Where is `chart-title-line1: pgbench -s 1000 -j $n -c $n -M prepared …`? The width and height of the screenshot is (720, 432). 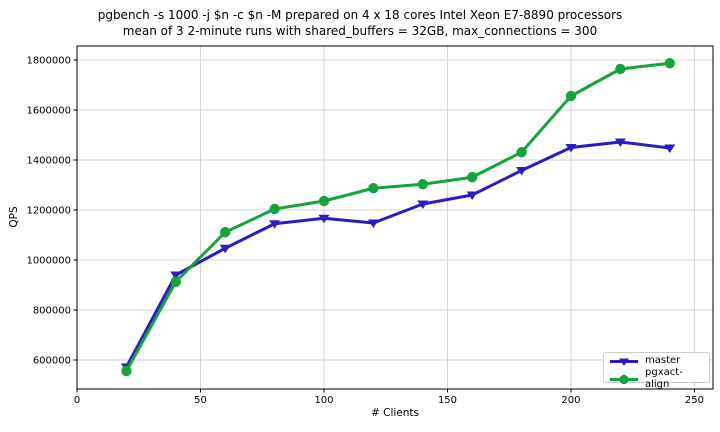 chart-title-line1: pgbench -s 1000 -j $n -c $n -M prepared … is located at coordinates (360, 15).